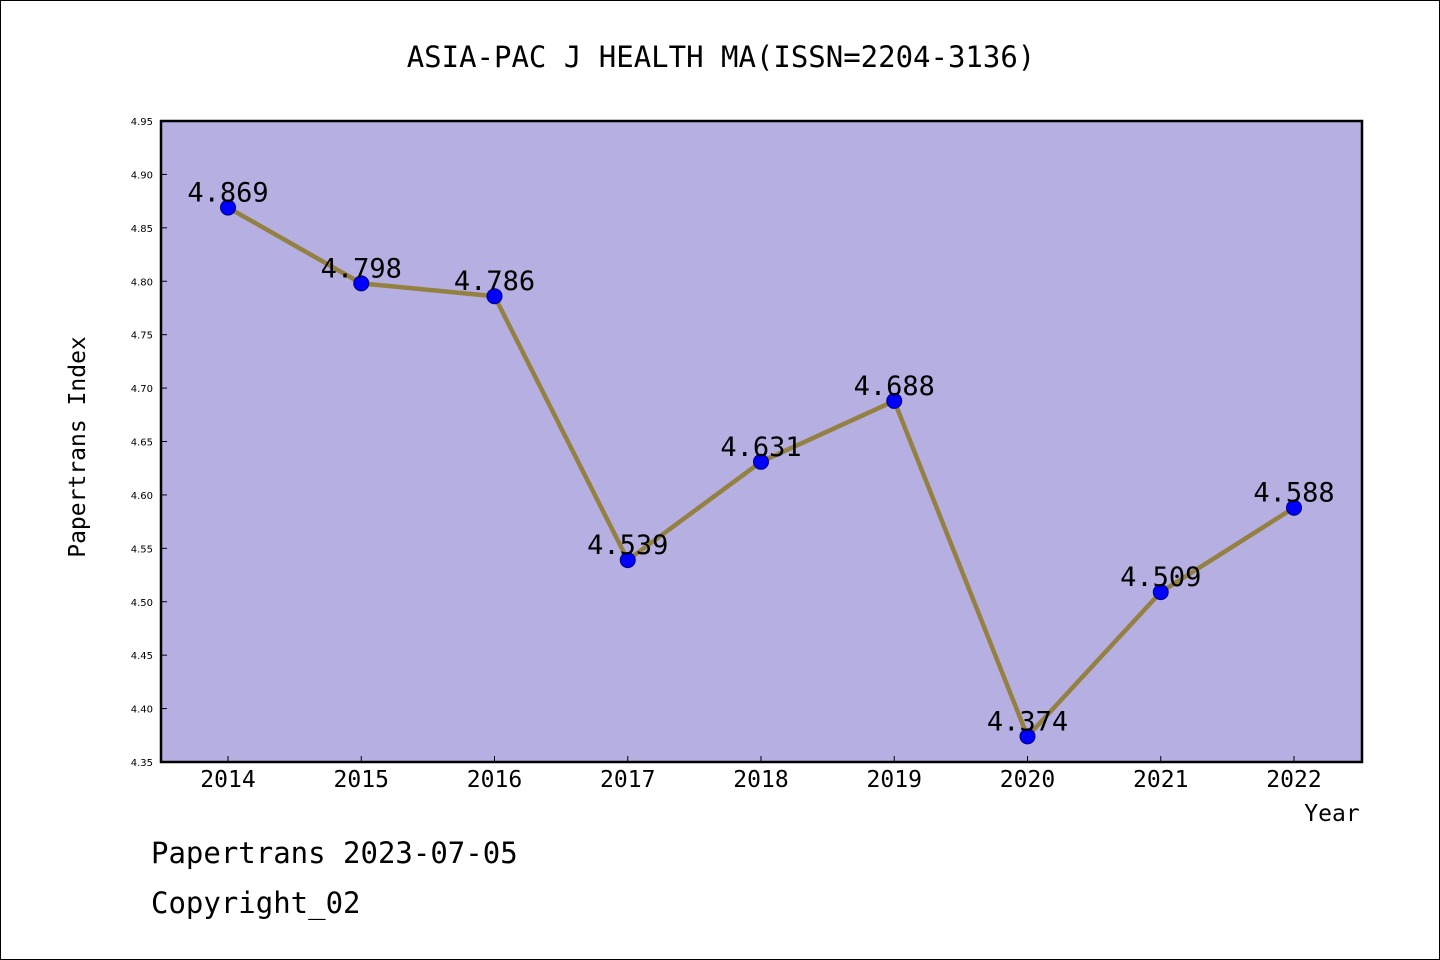  I want to click on x-tick-label: 2017, so click(627, 780).